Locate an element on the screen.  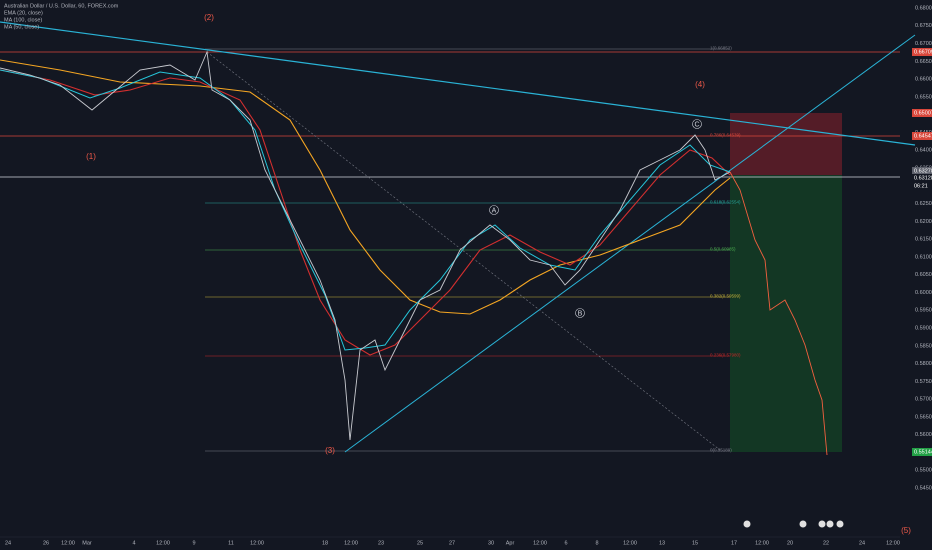
legend-indicator: MA (100, close) is located at coordinates (23, 20).